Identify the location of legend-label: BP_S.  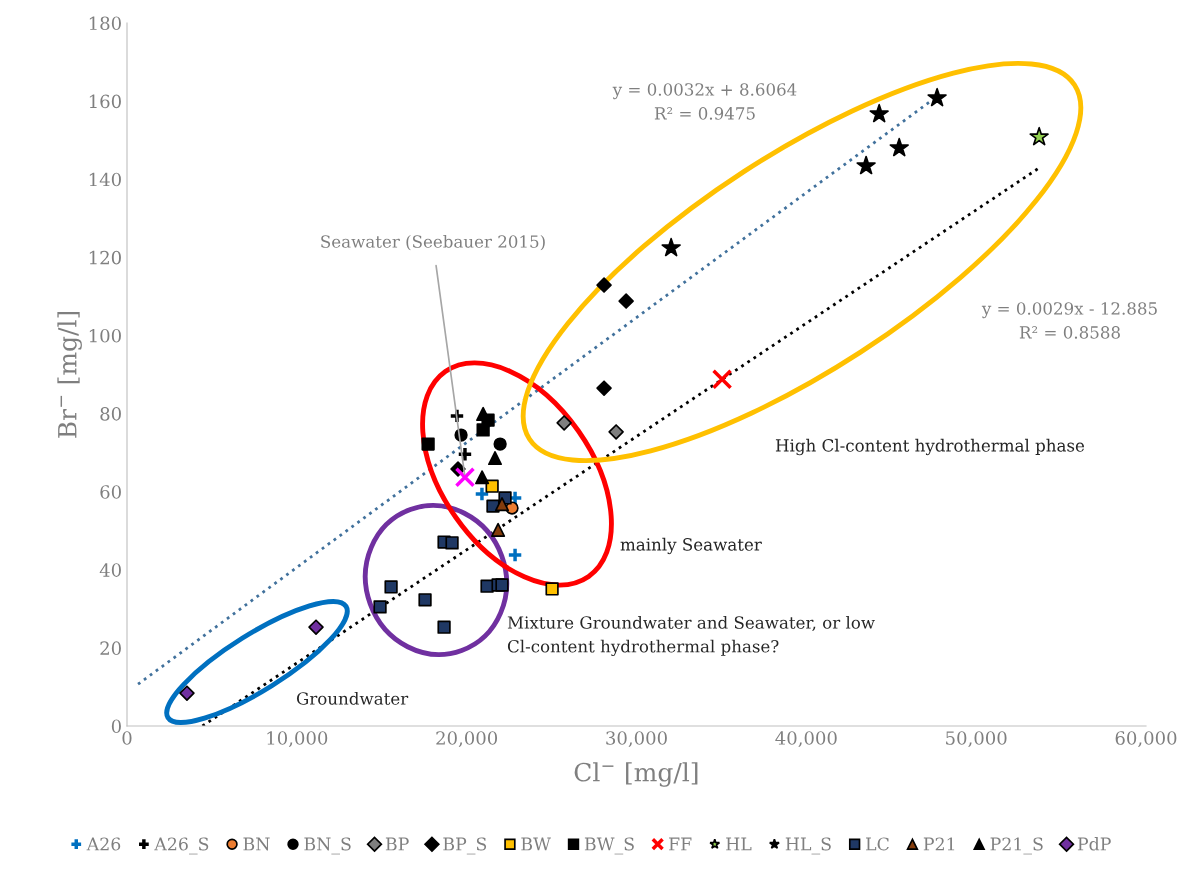
(465, 846).